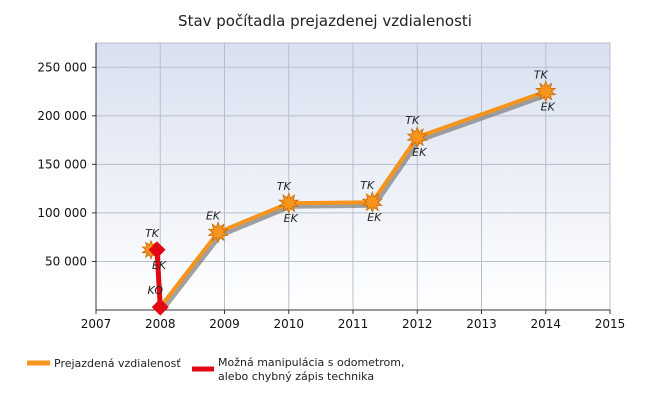  I want to click on x-tick-label: 2012, so click(417, 324).